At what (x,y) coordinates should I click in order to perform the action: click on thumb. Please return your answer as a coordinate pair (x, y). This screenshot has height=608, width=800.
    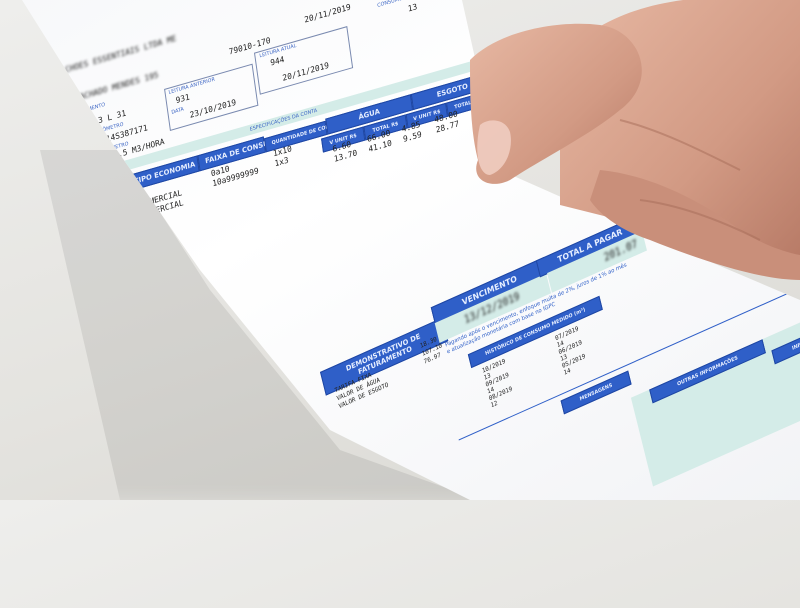
    Looking at the image, I should click on (556, 103).